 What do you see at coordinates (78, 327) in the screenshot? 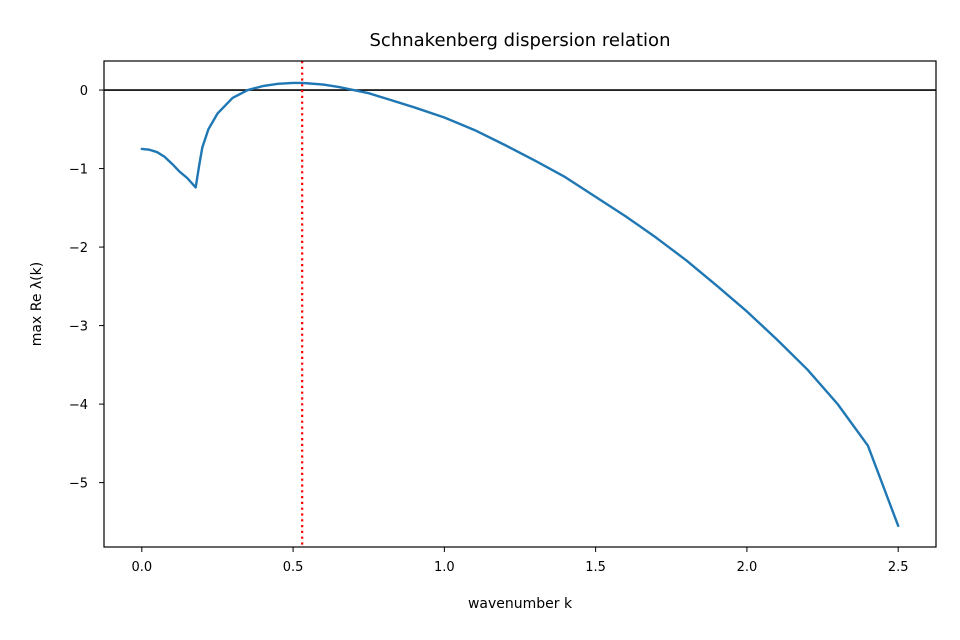
I see `y-tick-label: −3` at bounding box center [78, 327].